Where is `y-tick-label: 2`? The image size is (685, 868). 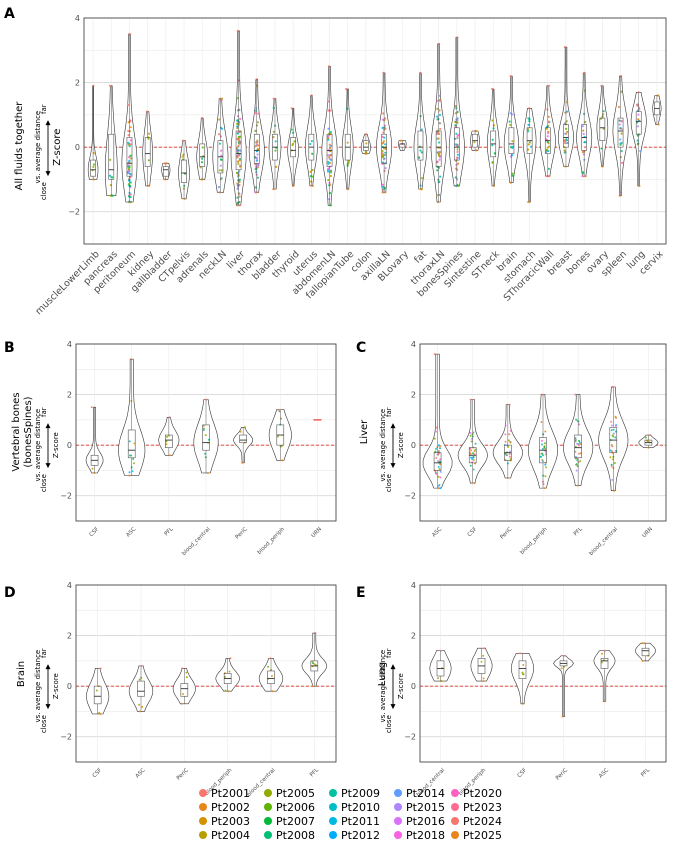
y-tick-label: 2 is located at coordinates (413, 395).